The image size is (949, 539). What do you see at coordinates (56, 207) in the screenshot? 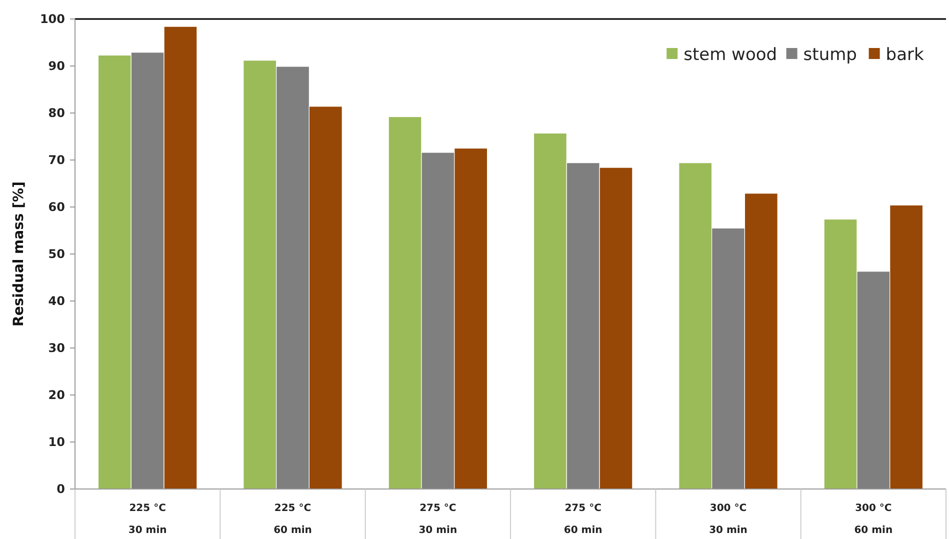
I see `y-tick-label: 60` at bounding box center [56, 207].